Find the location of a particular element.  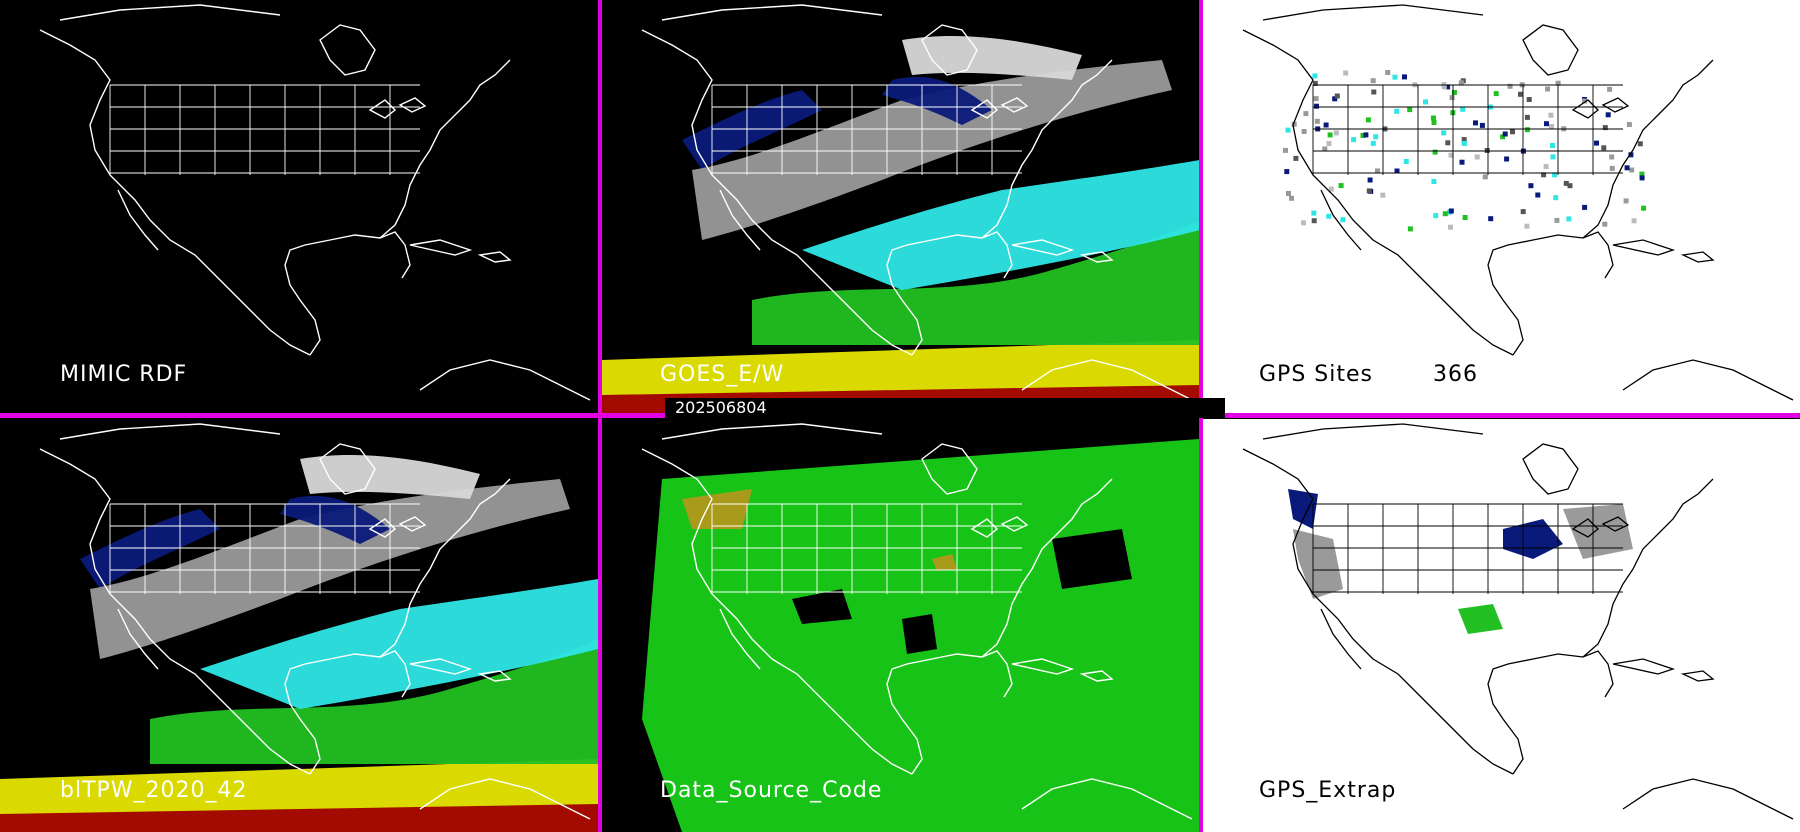

map-gps-sites is located at coordinates (1518, 202).